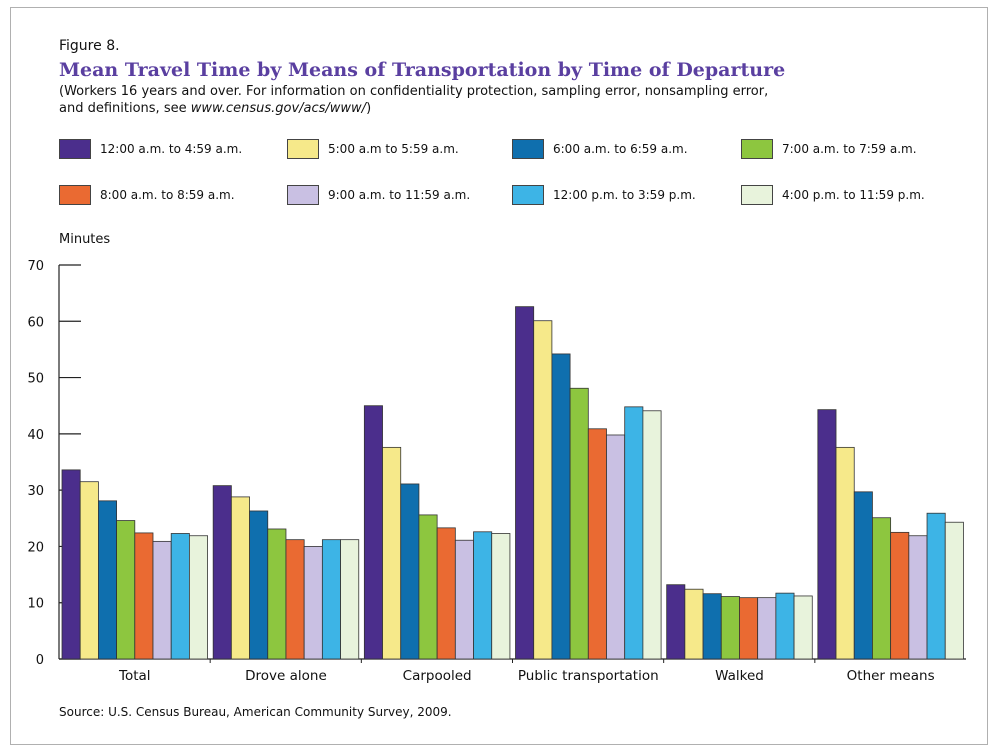  I want to click on legend-label: 9:00 a.m. to 11:59 a.m., so click(399, 195).